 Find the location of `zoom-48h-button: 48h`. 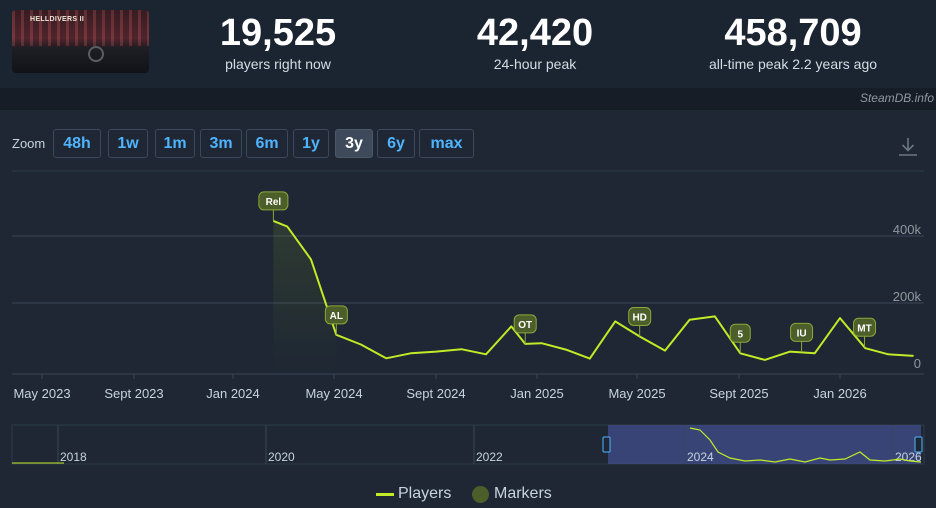

zoom-48h-button: 48h is located at coordinates (77, 143).